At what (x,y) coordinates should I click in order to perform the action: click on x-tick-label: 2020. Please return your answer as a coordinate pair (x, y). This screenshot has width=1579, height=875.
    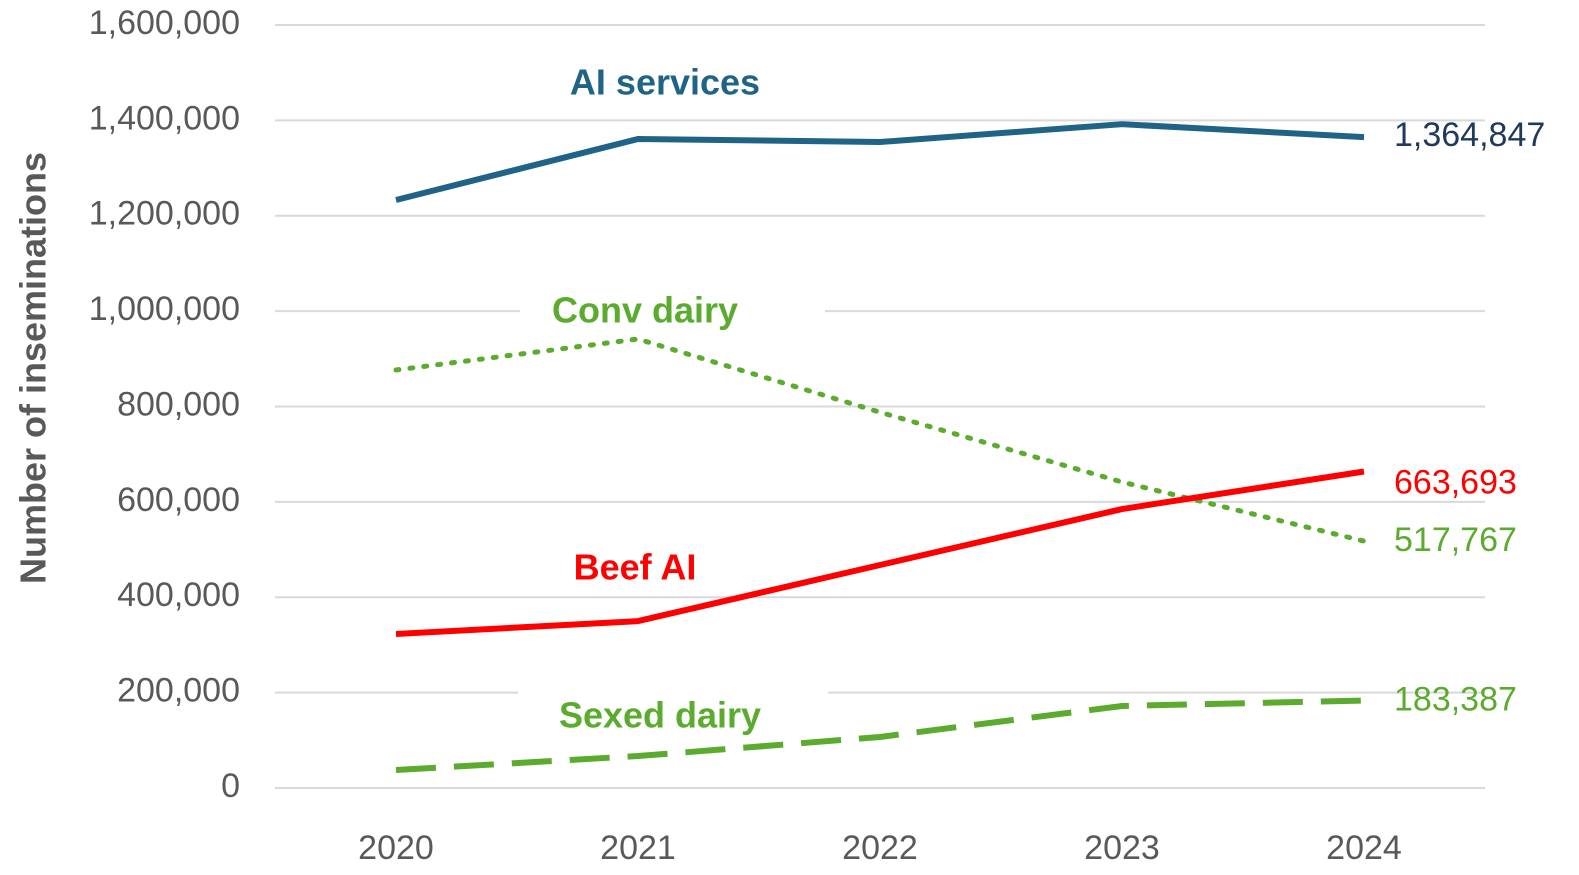
    Looking at the image, I should click on (396, 848).